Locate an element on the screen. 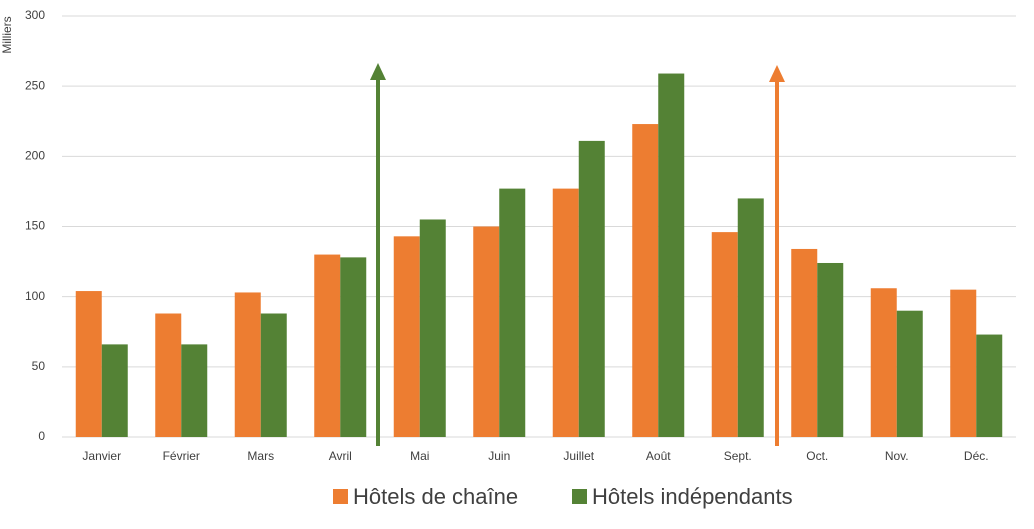 Image resolution: width=1034 pixels, height=529 pixels. x-tick-label: Août is located at coordinates (658, 456).